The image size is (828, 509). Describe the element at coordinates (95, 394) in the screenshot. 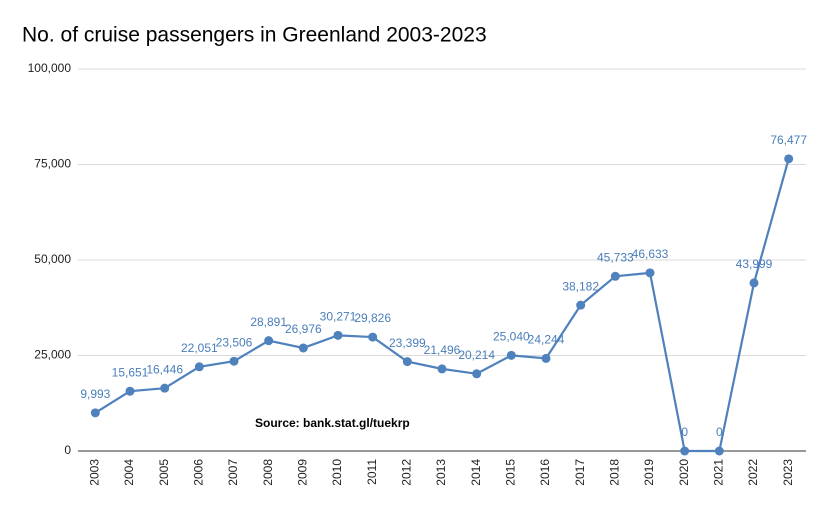

I see `data-label: 9,993` at that location.